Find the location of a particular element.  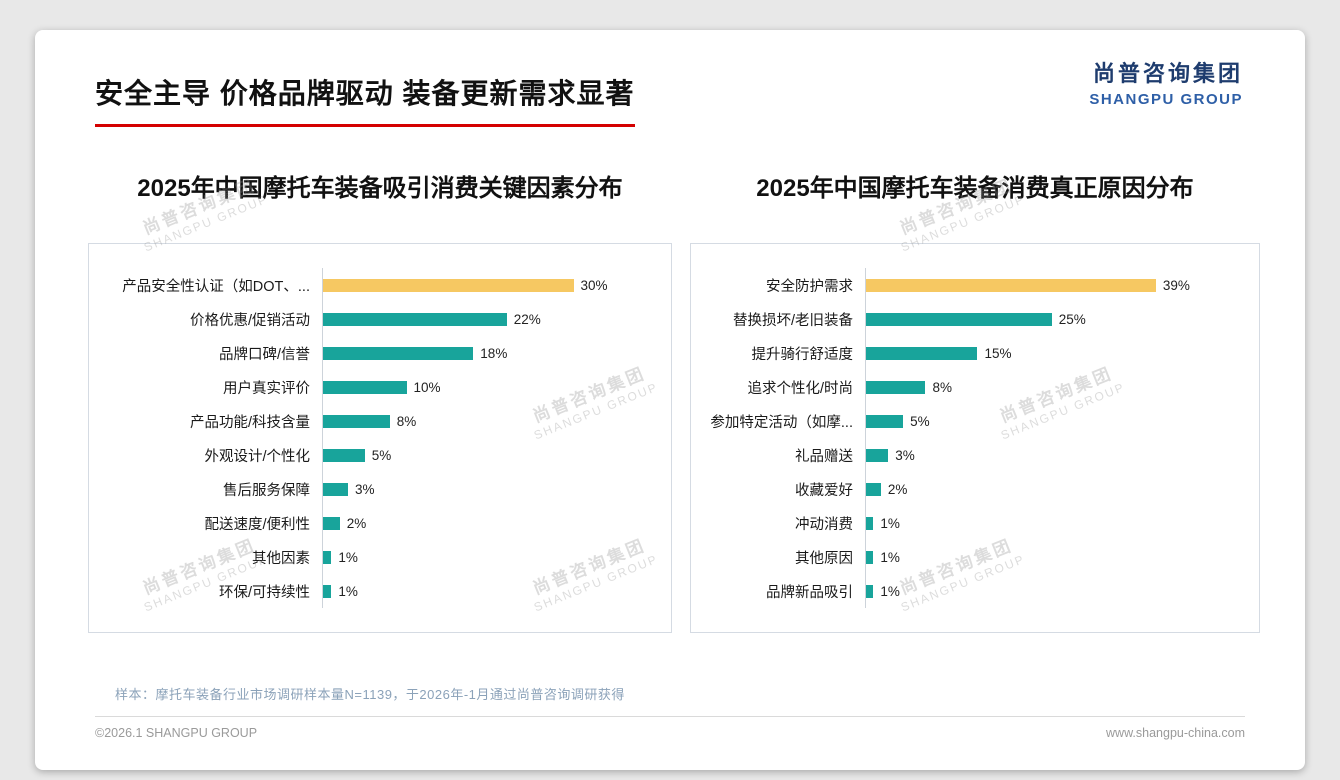

website-text: www.shangpu-china.com is located at coordinates (1175, 733).